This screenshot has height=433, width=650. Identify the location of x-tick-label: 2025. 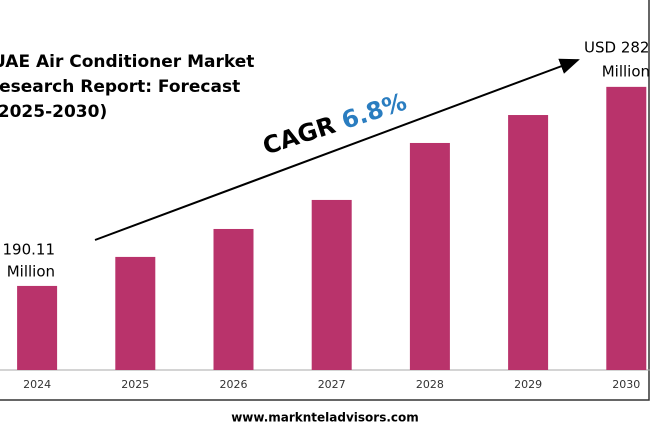
(135, 384).